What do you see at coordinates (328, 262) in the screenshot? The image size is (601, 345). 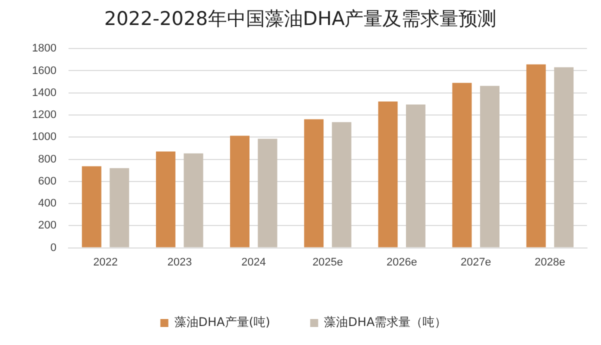 I see `x-tick-label: 2025e` at bounding box center [328, 262].